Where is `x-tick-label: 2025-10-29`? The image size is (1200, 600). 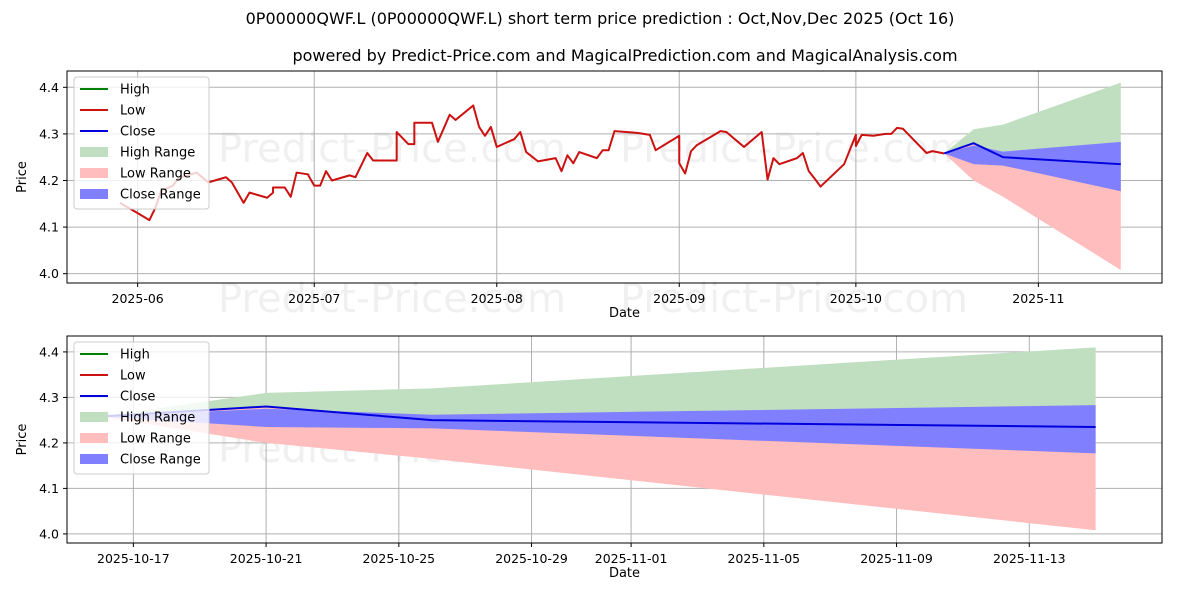 x-tick-label: 2025-10-29 is located at coordinates (531, 558).